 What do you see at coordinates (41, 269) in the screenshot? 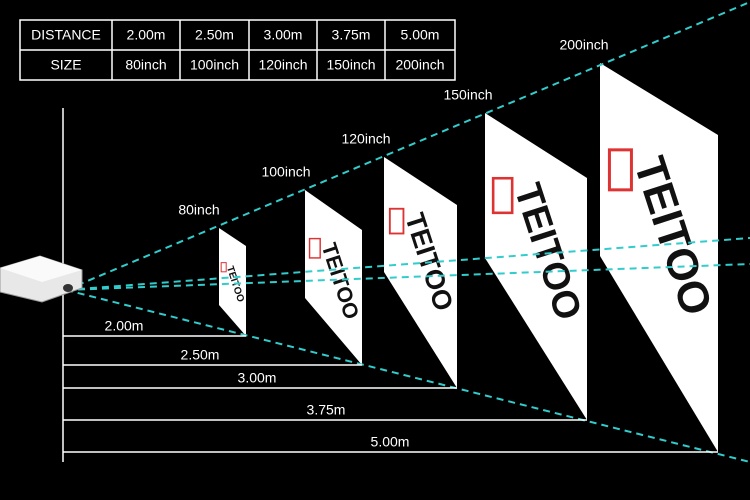
I see `projector-top` at bounding box center [41, 269].